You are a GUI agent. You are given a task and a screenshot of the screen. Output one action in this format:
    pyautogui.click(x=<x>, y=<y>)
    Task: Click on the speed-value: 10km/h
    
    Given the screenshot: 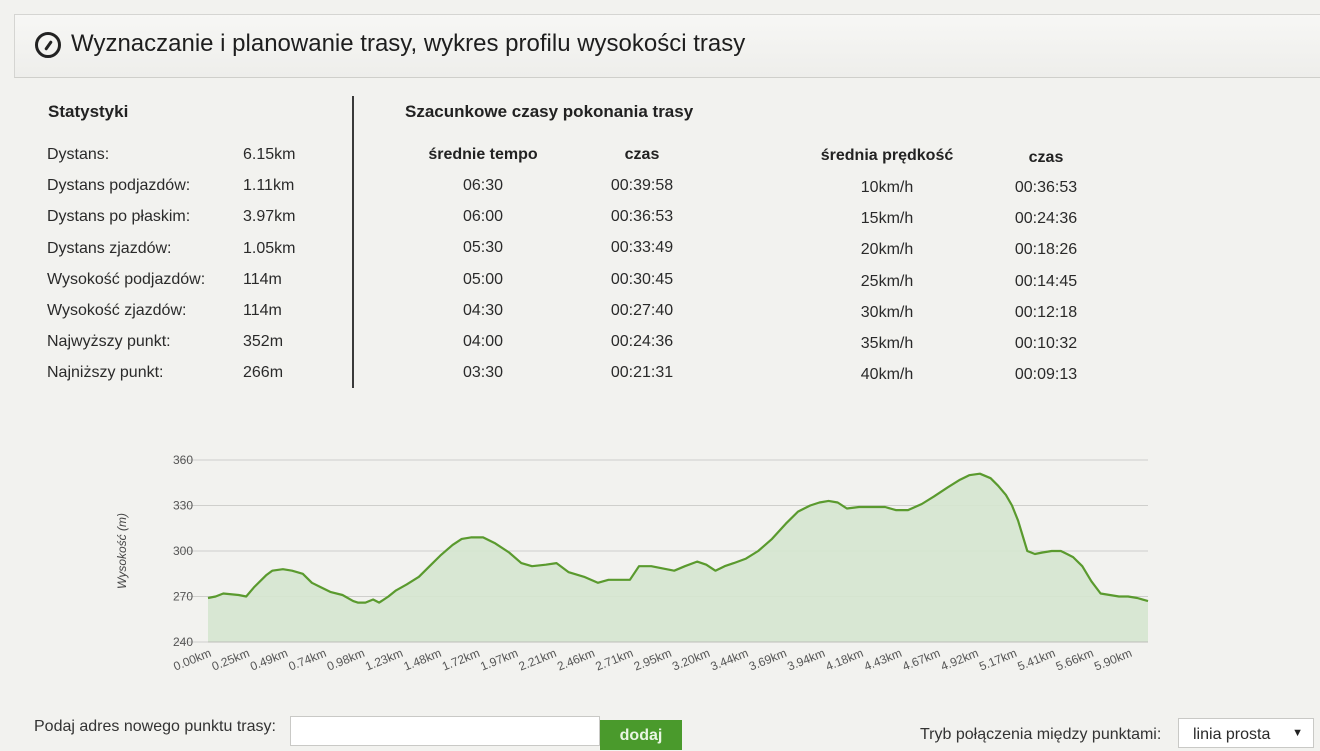 What is the action you would take?
    pyautogui.click(x=887, y=187)
    